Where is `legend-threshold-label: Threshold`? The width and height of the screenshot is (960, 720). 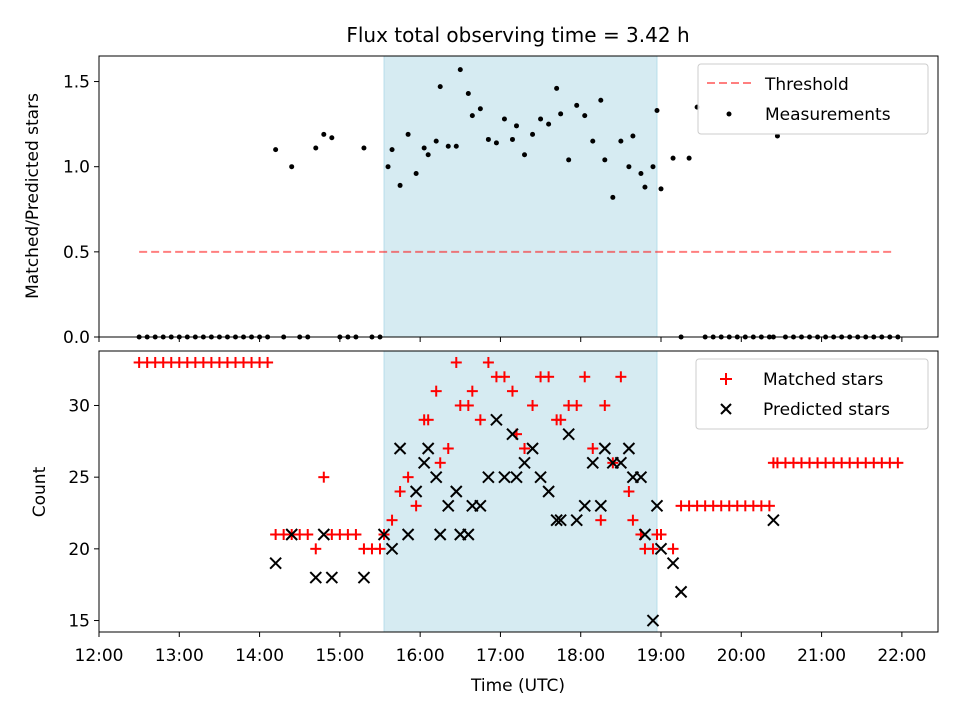
legend-threshold-label: Threshold is located at coordinates (806, 85).